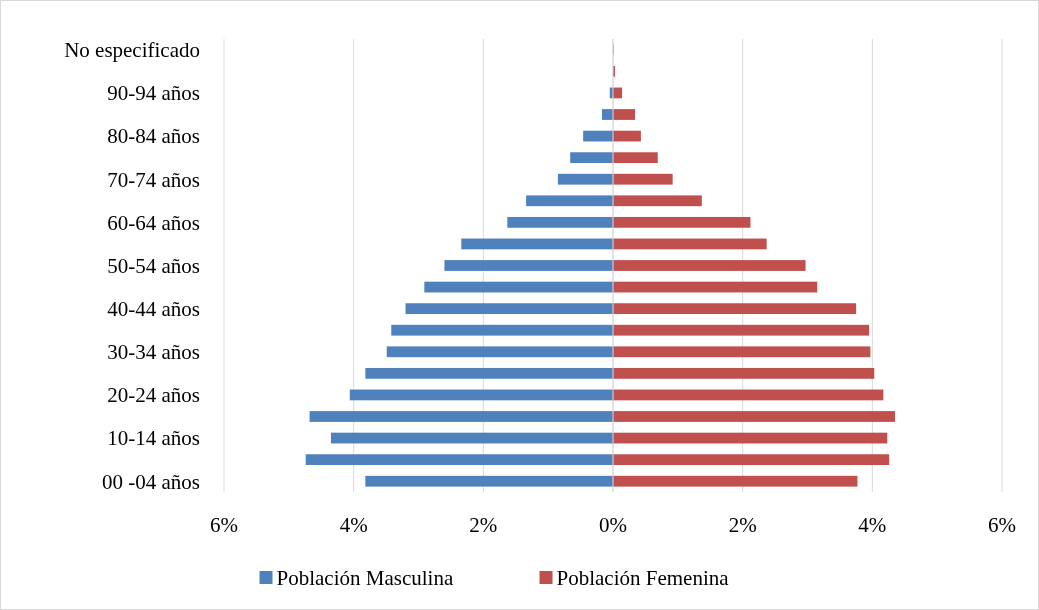 This screenshot has width=1039, height=610. I want to click on y-tick-label: 80-84 años, so click(153, 136).